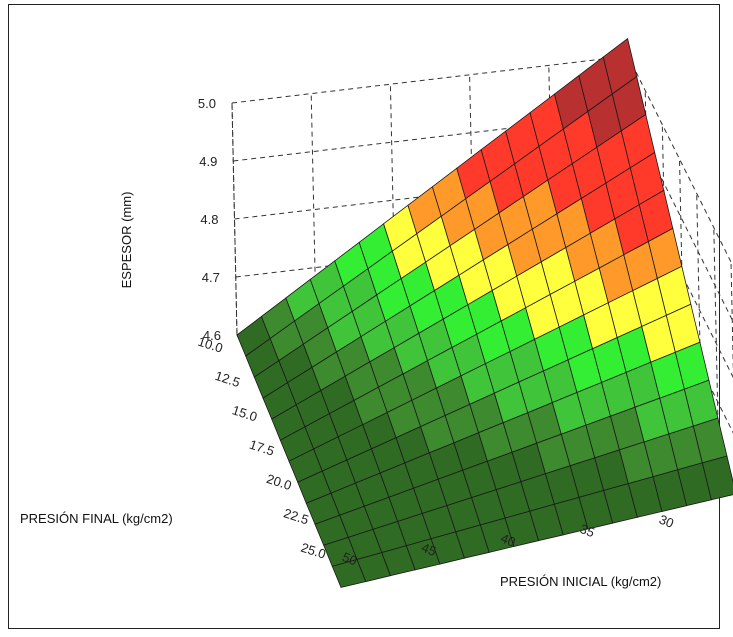  Describe the element at coordinates (349, 573) in the screenshot. I see `surface-cell` at that location.